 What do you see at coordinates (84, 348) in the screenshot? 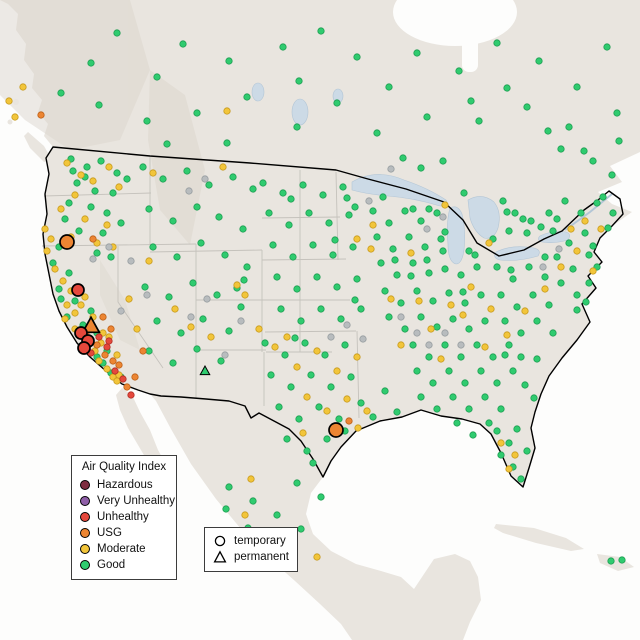
I see `temporary-station-marker-unhealthy` at bounding box center [84, 348].